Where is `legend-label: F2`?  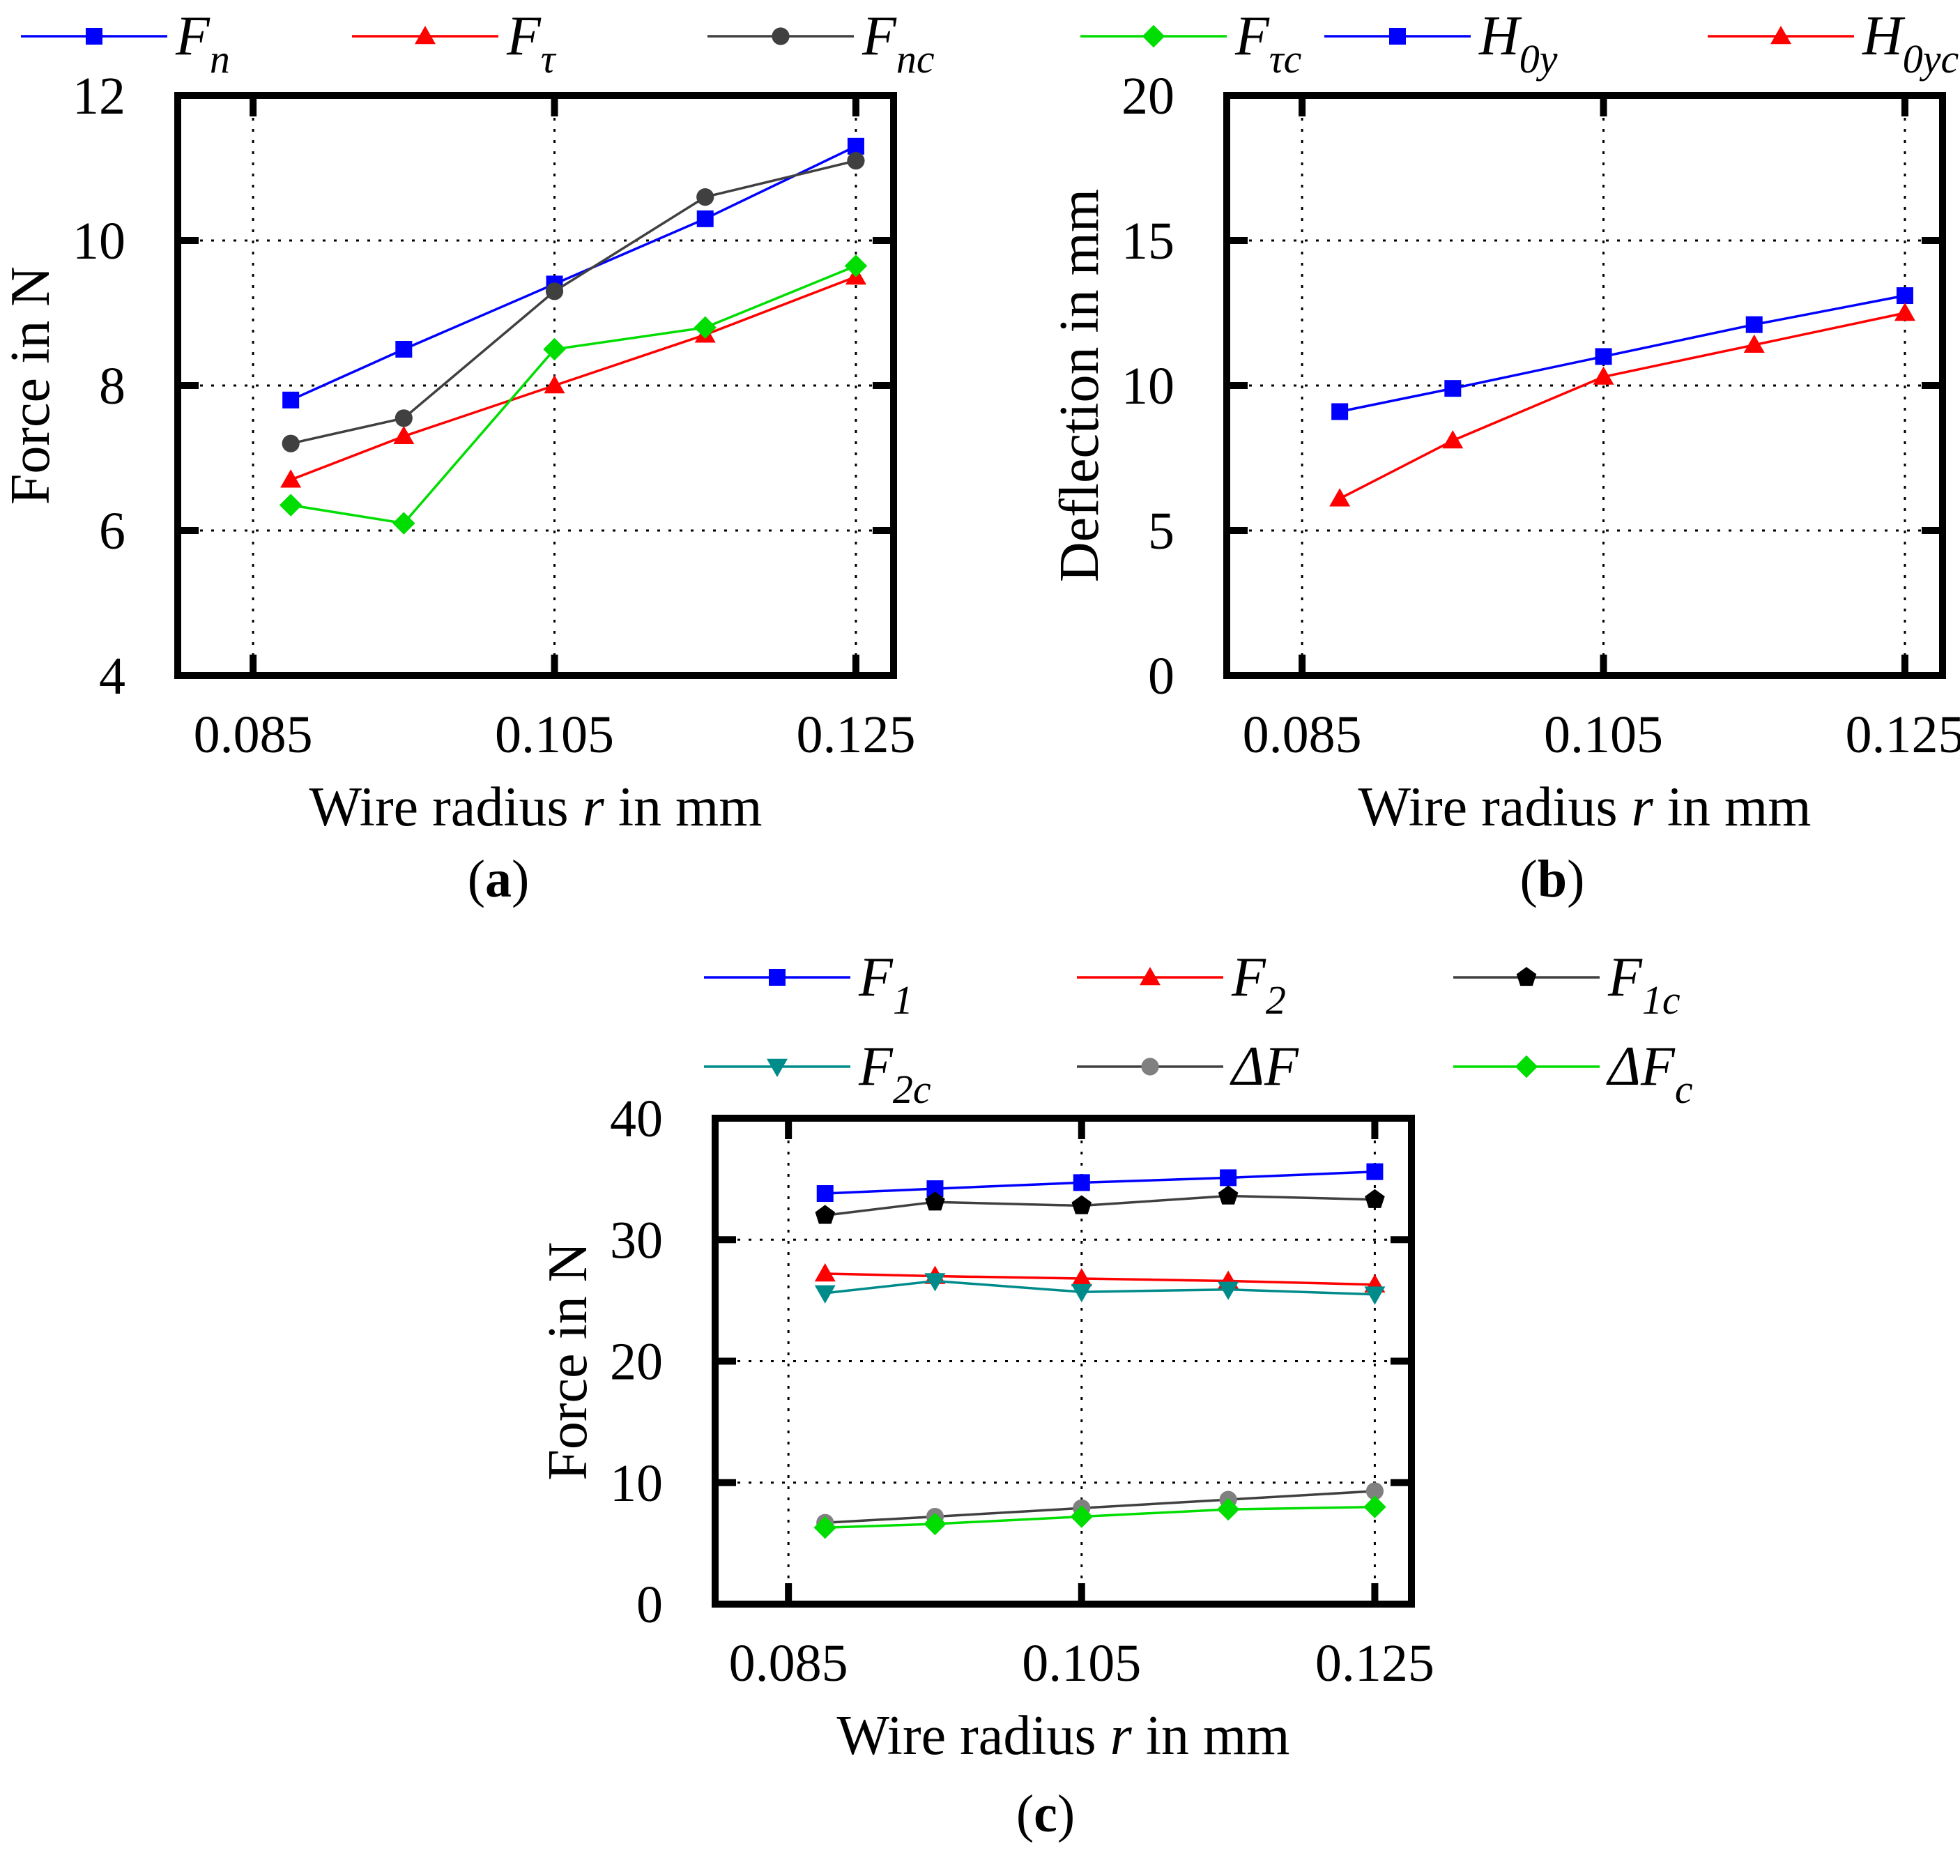 legend-label: F2 is located at coordinates (1259, 985).